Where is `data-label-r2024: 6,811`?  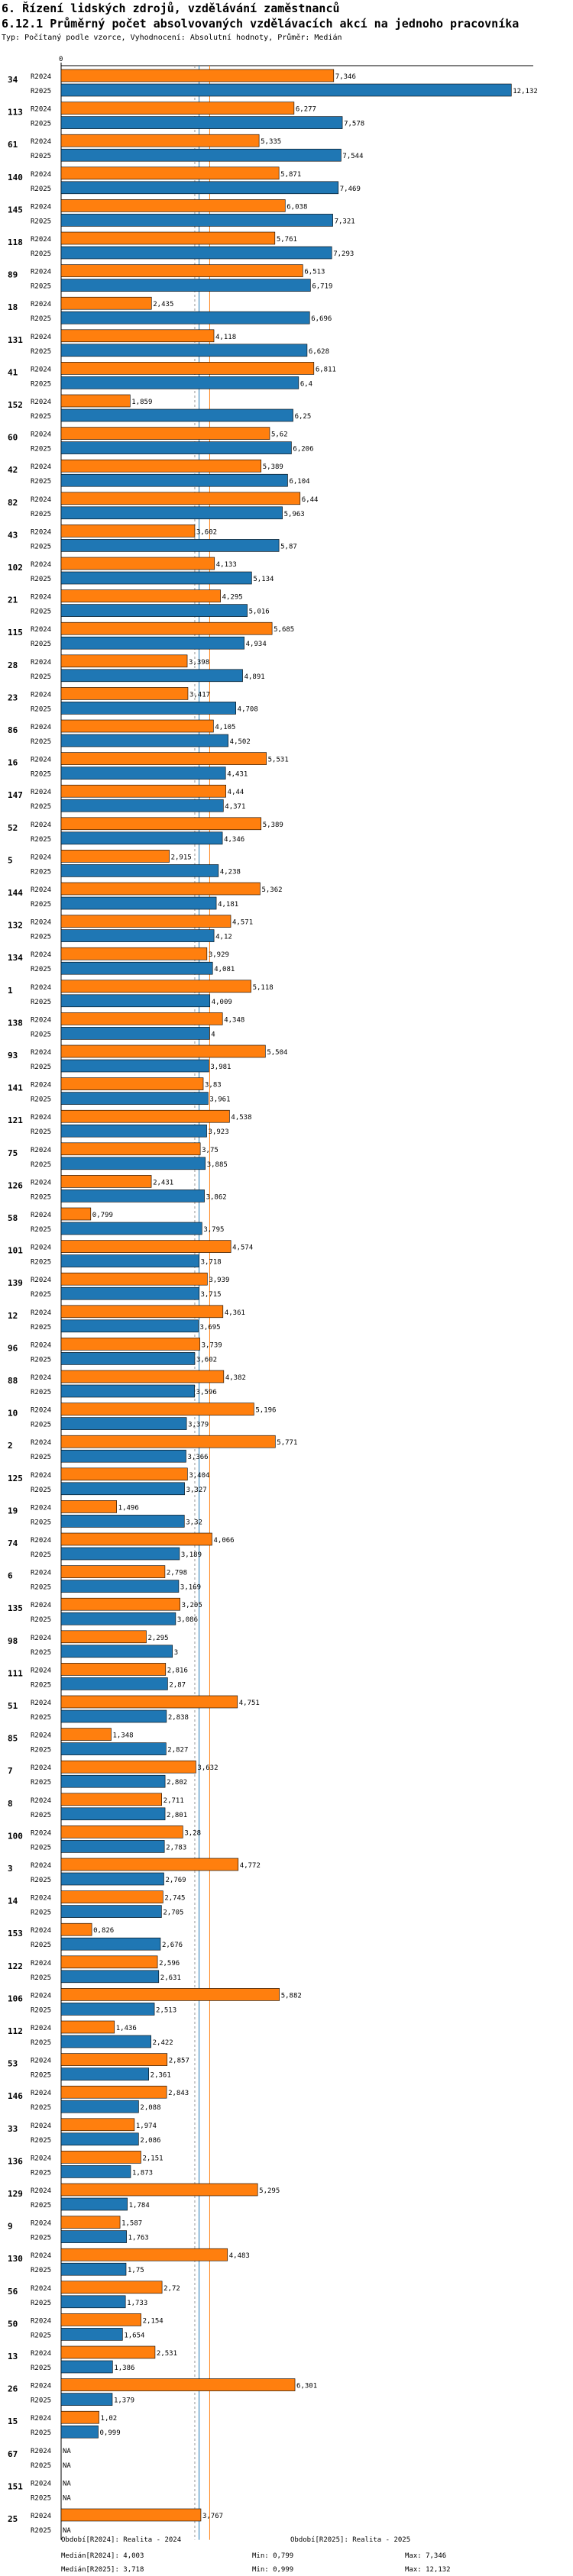 data-label-r2024: 6,811 is located at coordinates (326, 369).